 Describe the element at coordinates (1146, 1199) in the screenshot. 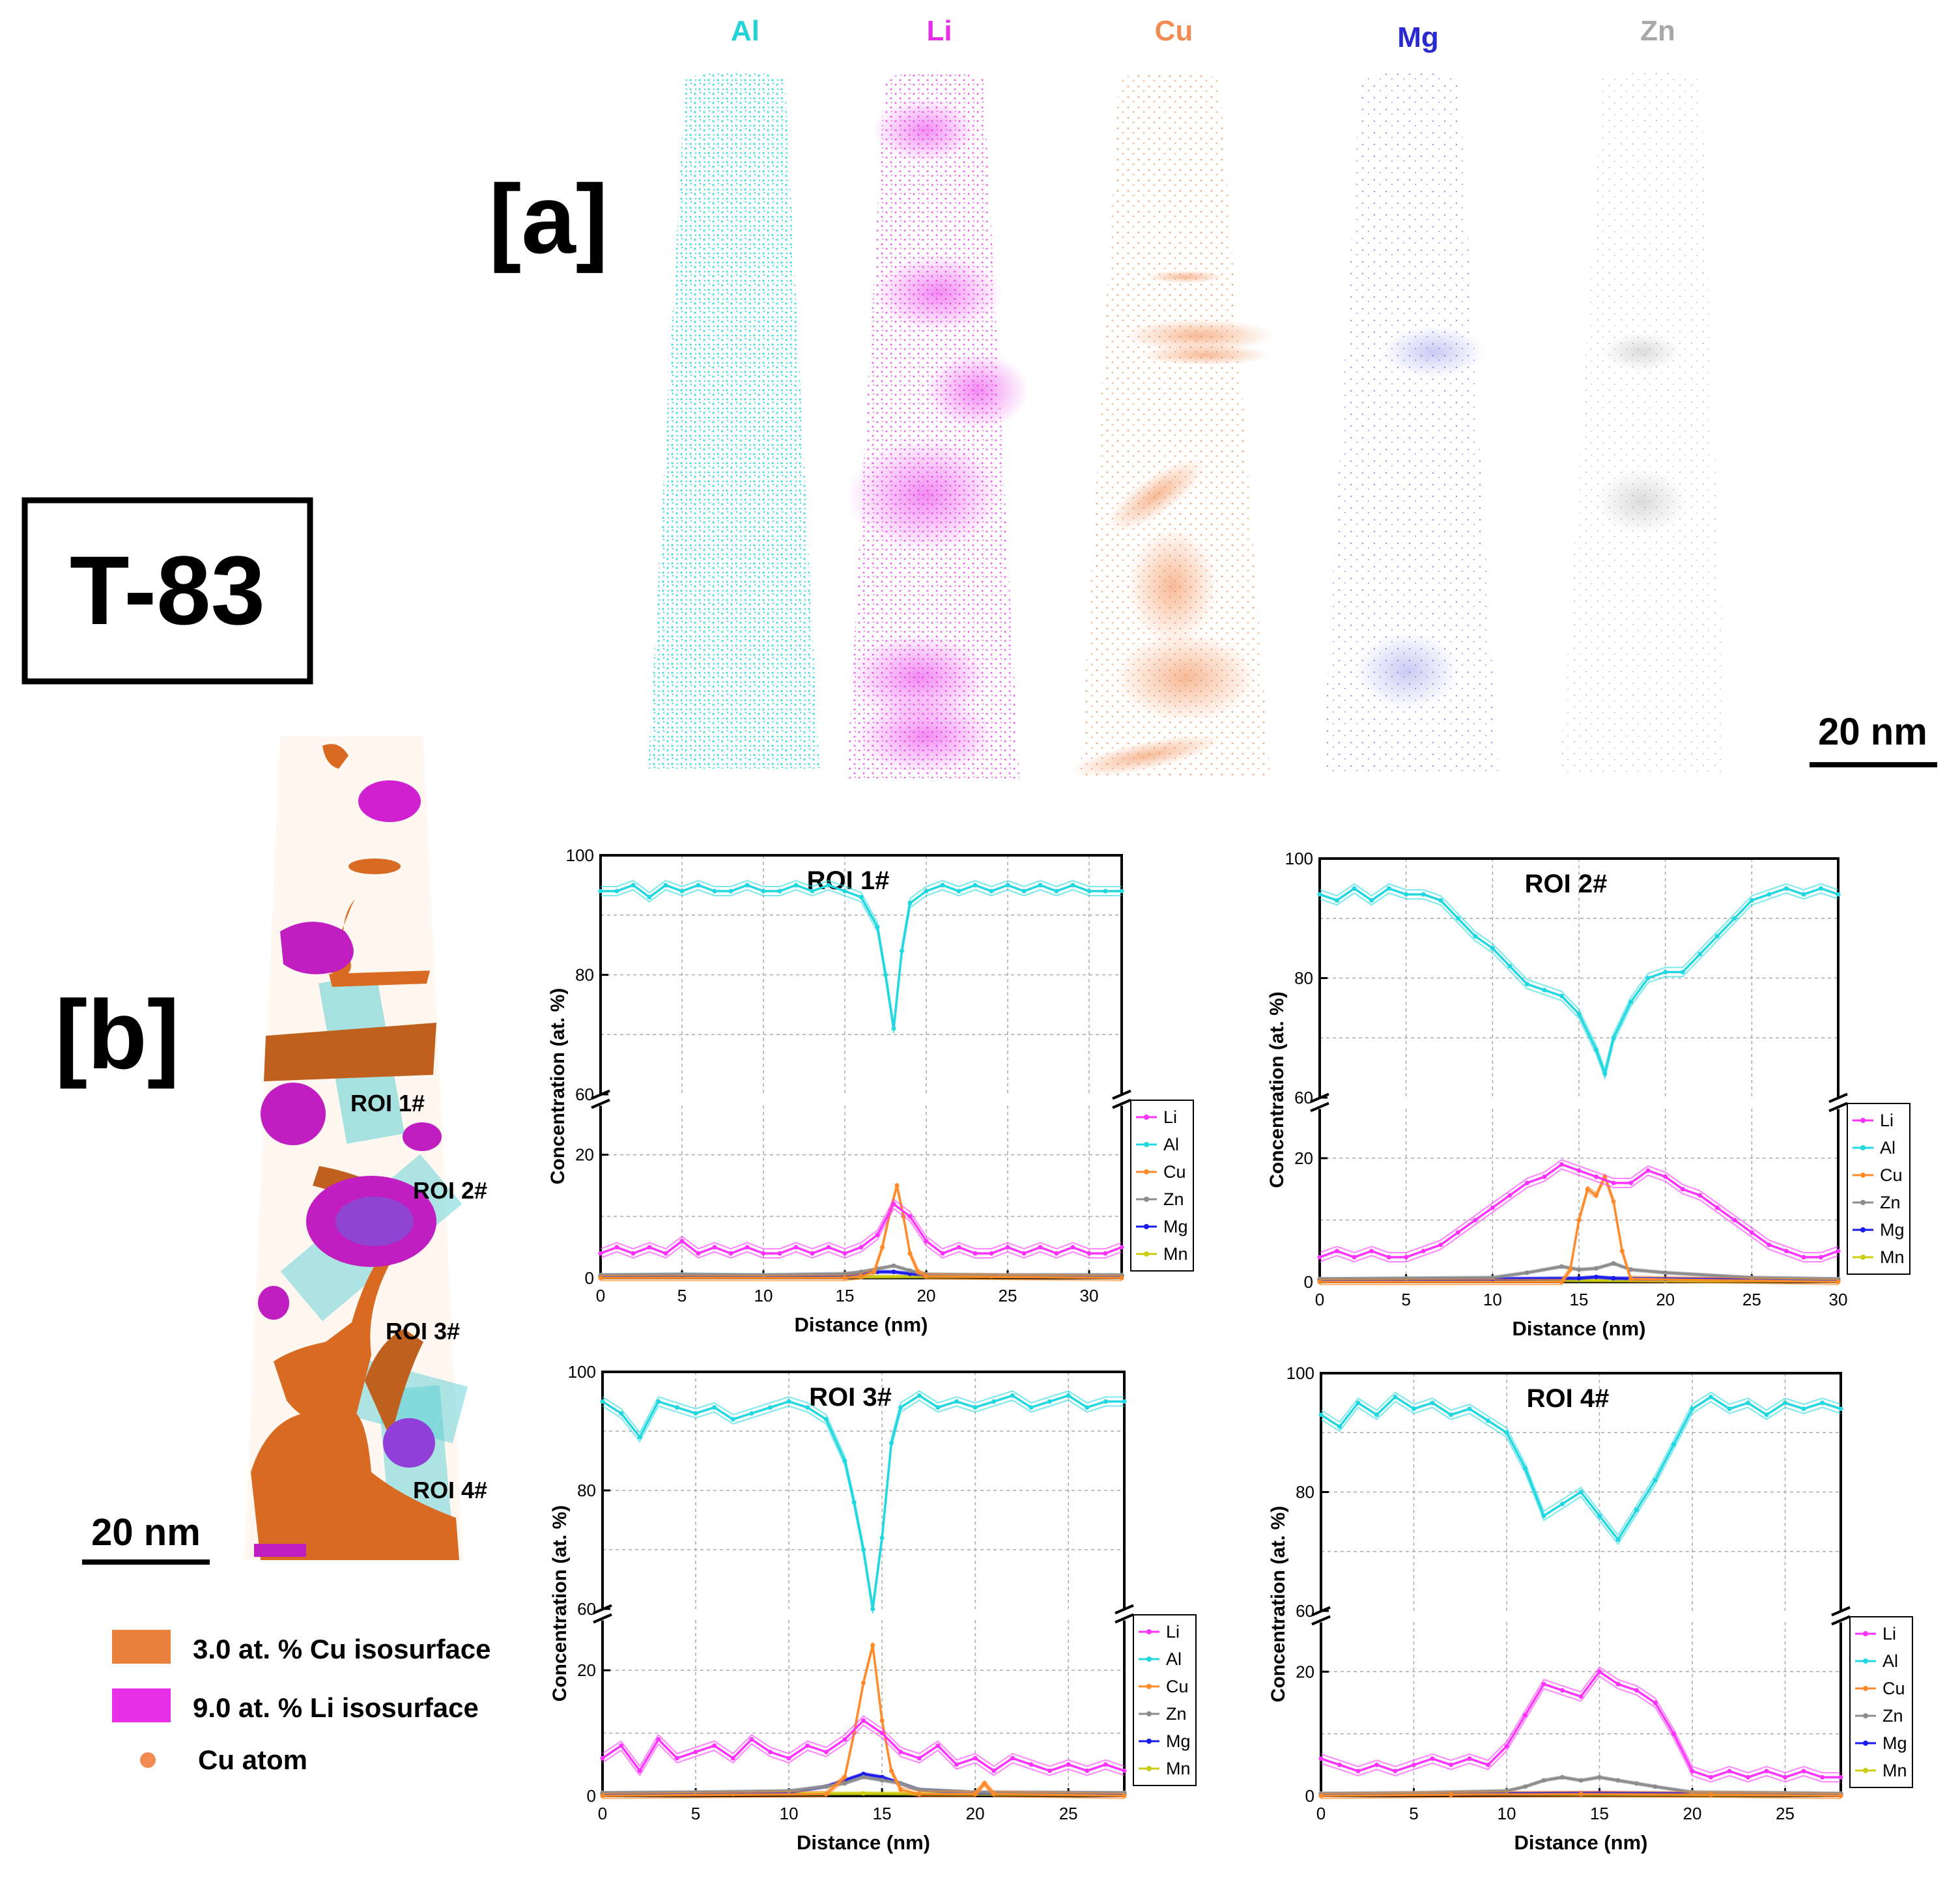

I see `legend-marker-zn` at that location.